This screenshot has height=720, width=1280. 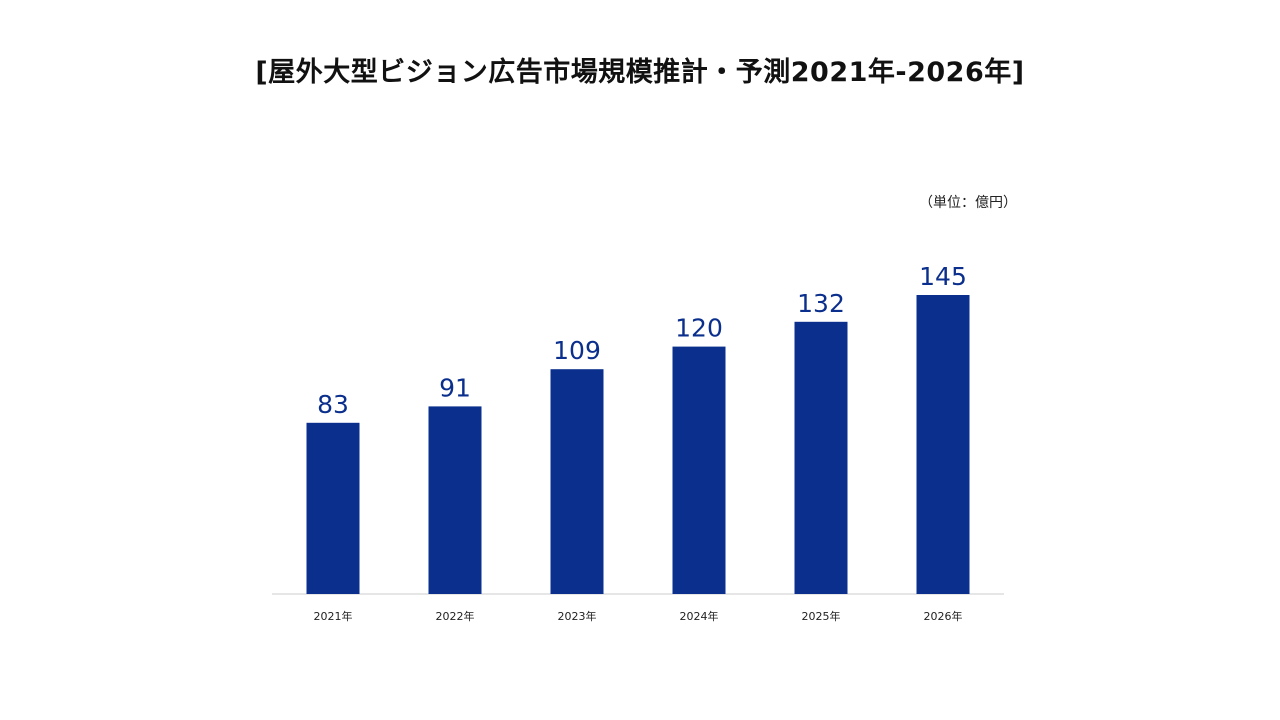 I want to click on value-label: 83, so click(x=333, y=404).